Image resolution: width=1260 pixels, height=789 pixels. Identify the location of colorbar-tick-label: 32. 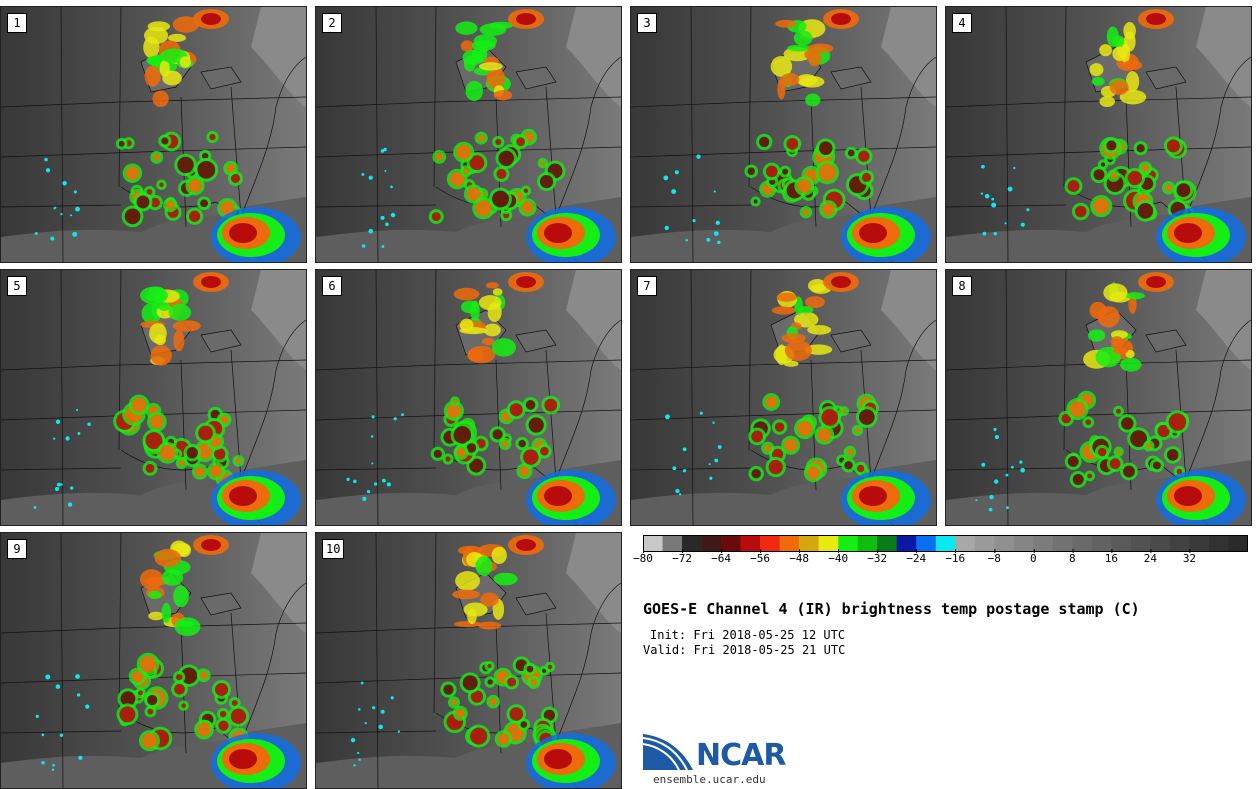
(1189, 557).